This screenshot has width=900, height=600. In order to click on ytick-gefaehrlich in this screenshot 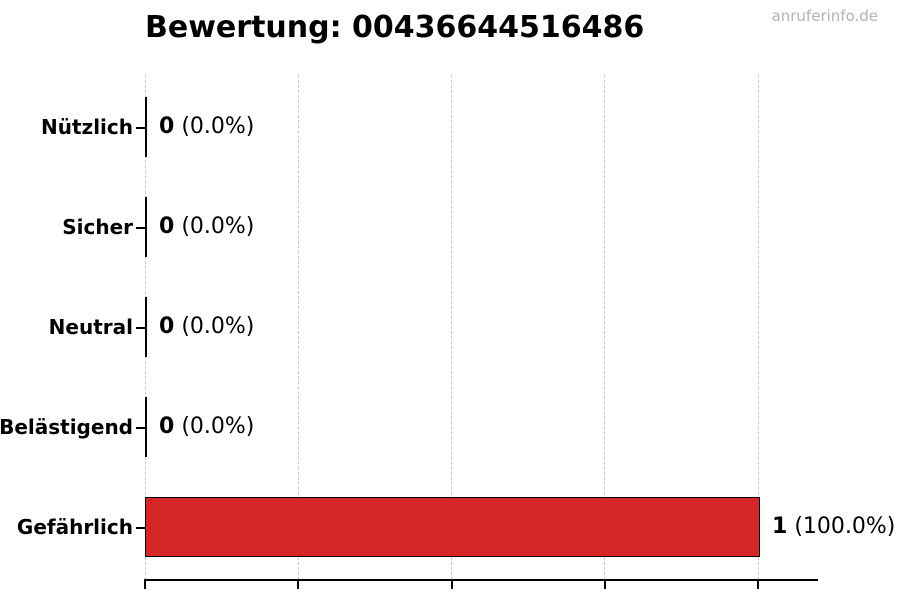, I will do `click(140, 528)`.